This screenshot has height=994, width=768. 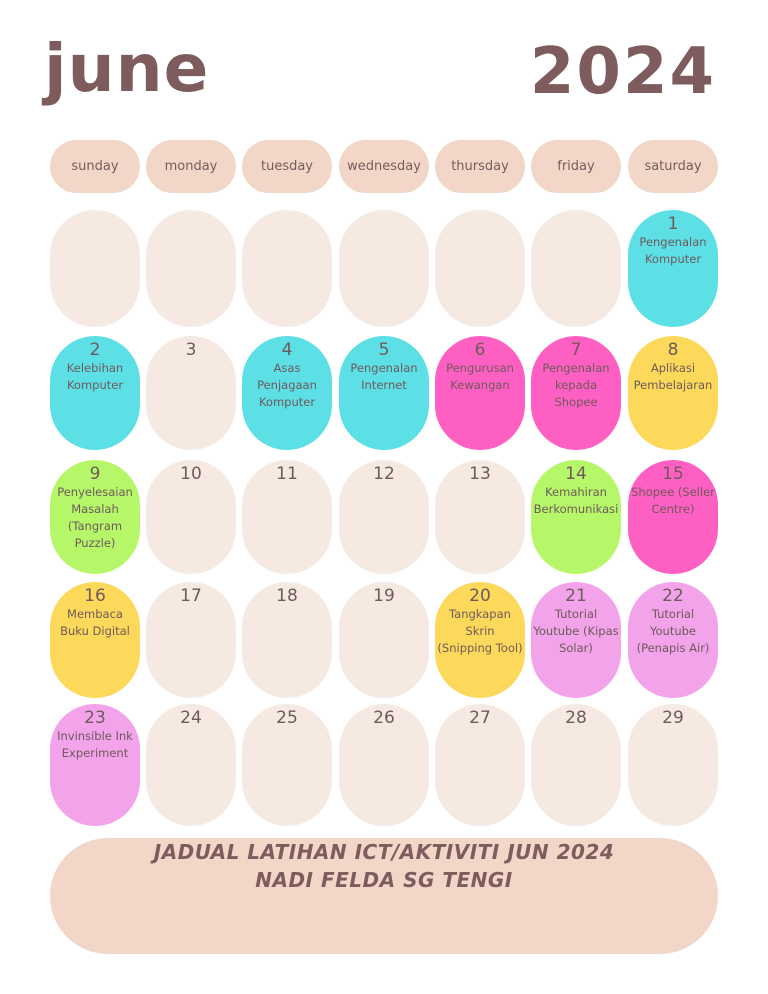 I want to click on day-cell-21: 21 Tutorial Youtube (Kipas Solar), so click(x=576, y=640).